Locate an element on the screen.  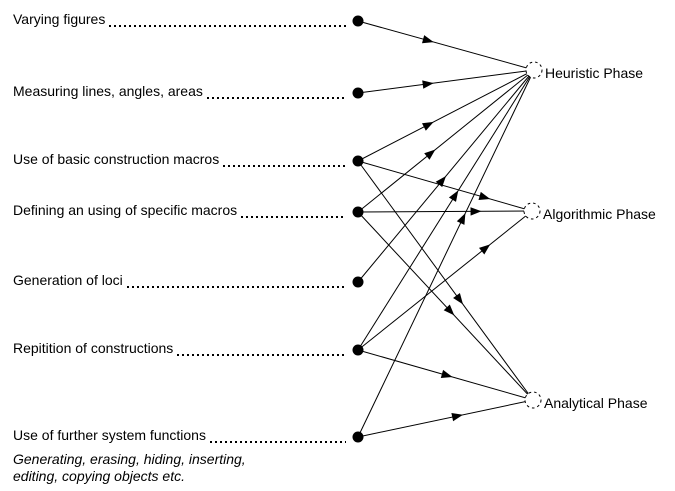
diagram-item-varying-figures: Varying figures is located at coordinates (182, 19).